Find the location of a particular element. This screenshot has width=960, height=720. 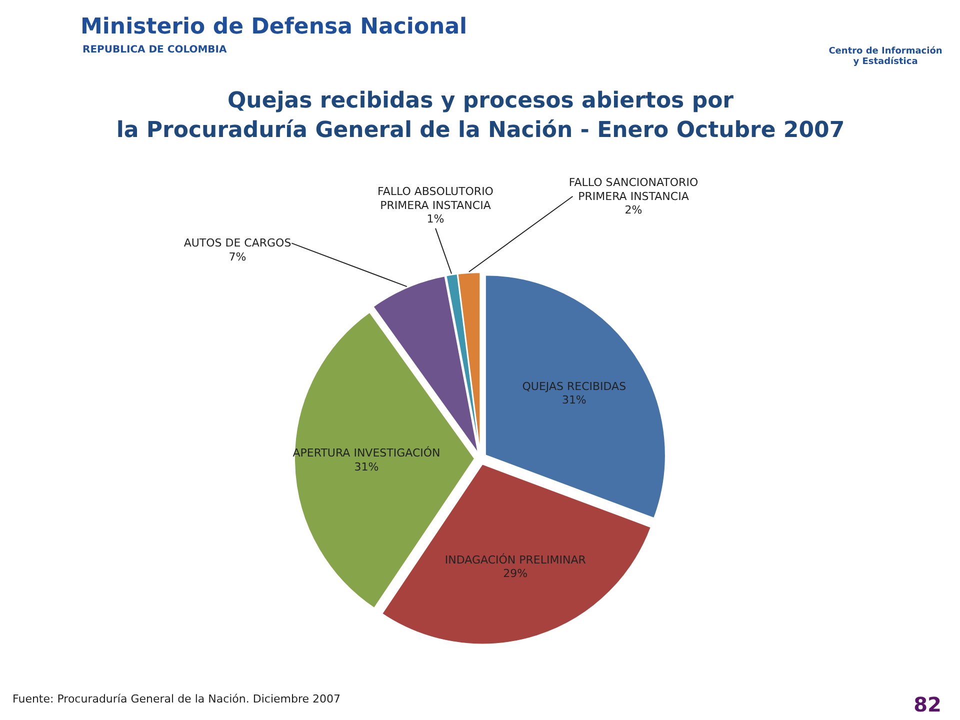

data-label: 29% is located at coordinates (515, 573).